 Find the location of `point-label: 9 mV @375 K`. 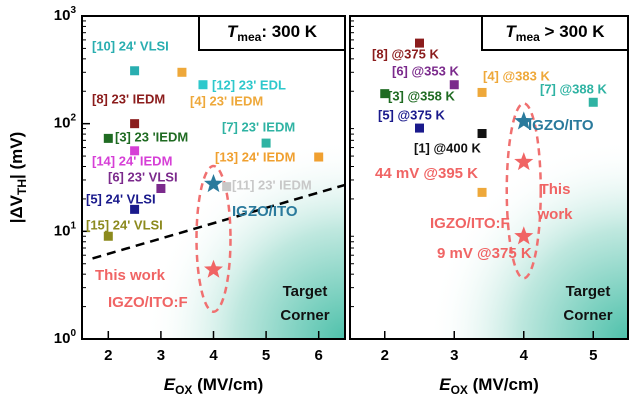

point-label: 9 mV @375 K is located at coordinates (484, 253).